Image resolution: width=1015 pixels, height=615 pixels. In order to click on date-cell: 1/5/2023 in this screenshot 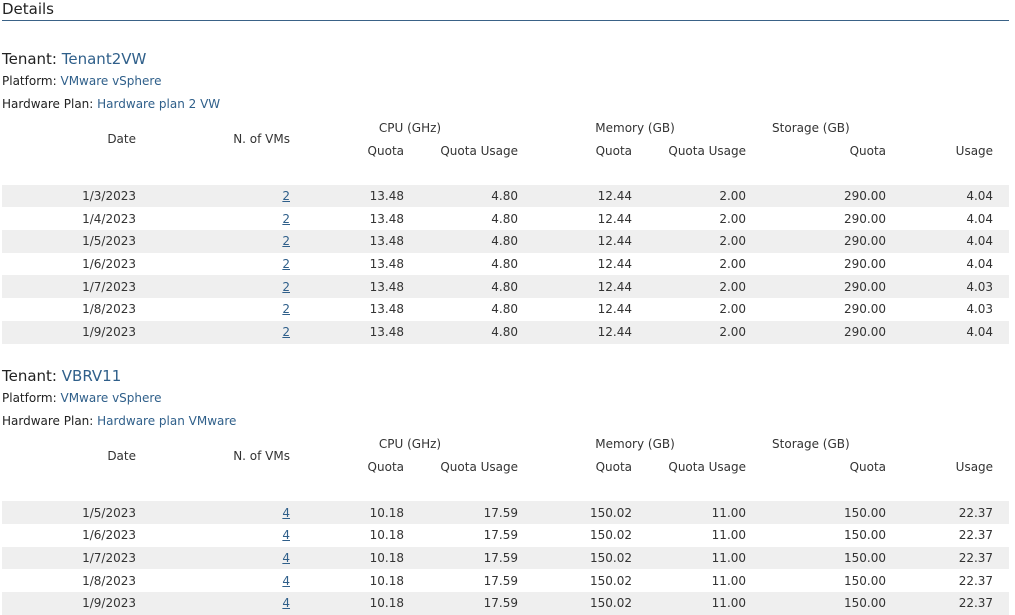, I will do `click(69, 241)`.